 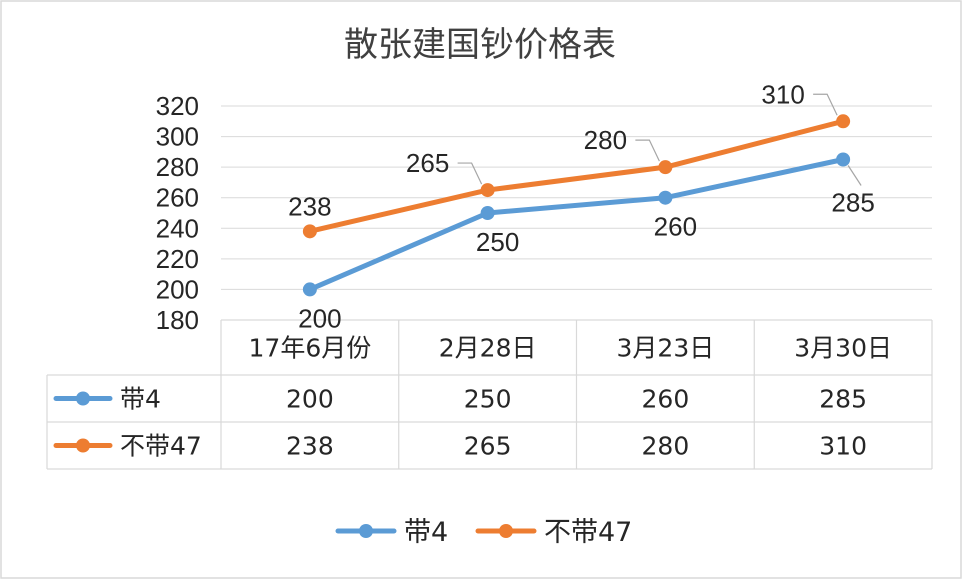 I want to click on data-label: 238, so click(x=309, y=206).